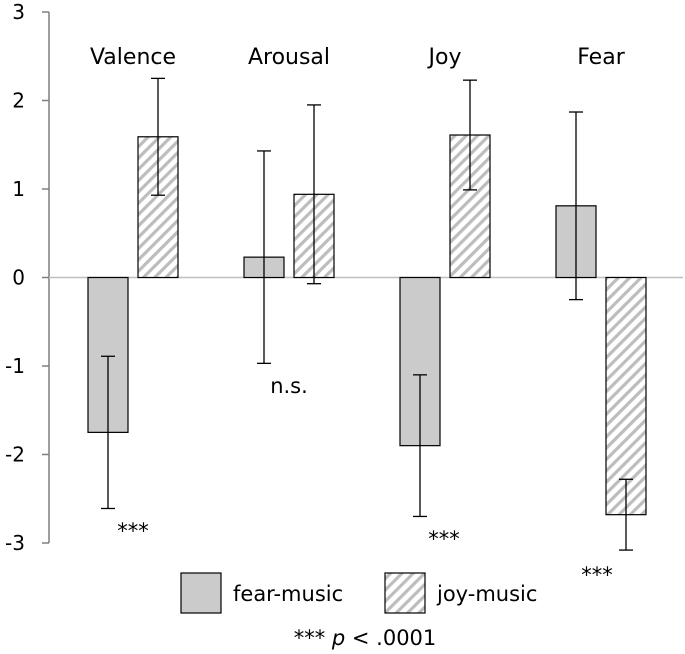 This screenshot has height=654, width=685. Describe the element at coordinates (288, 594) in the screenshot. I see `legend-label-fear-music: fear-music` at that location.